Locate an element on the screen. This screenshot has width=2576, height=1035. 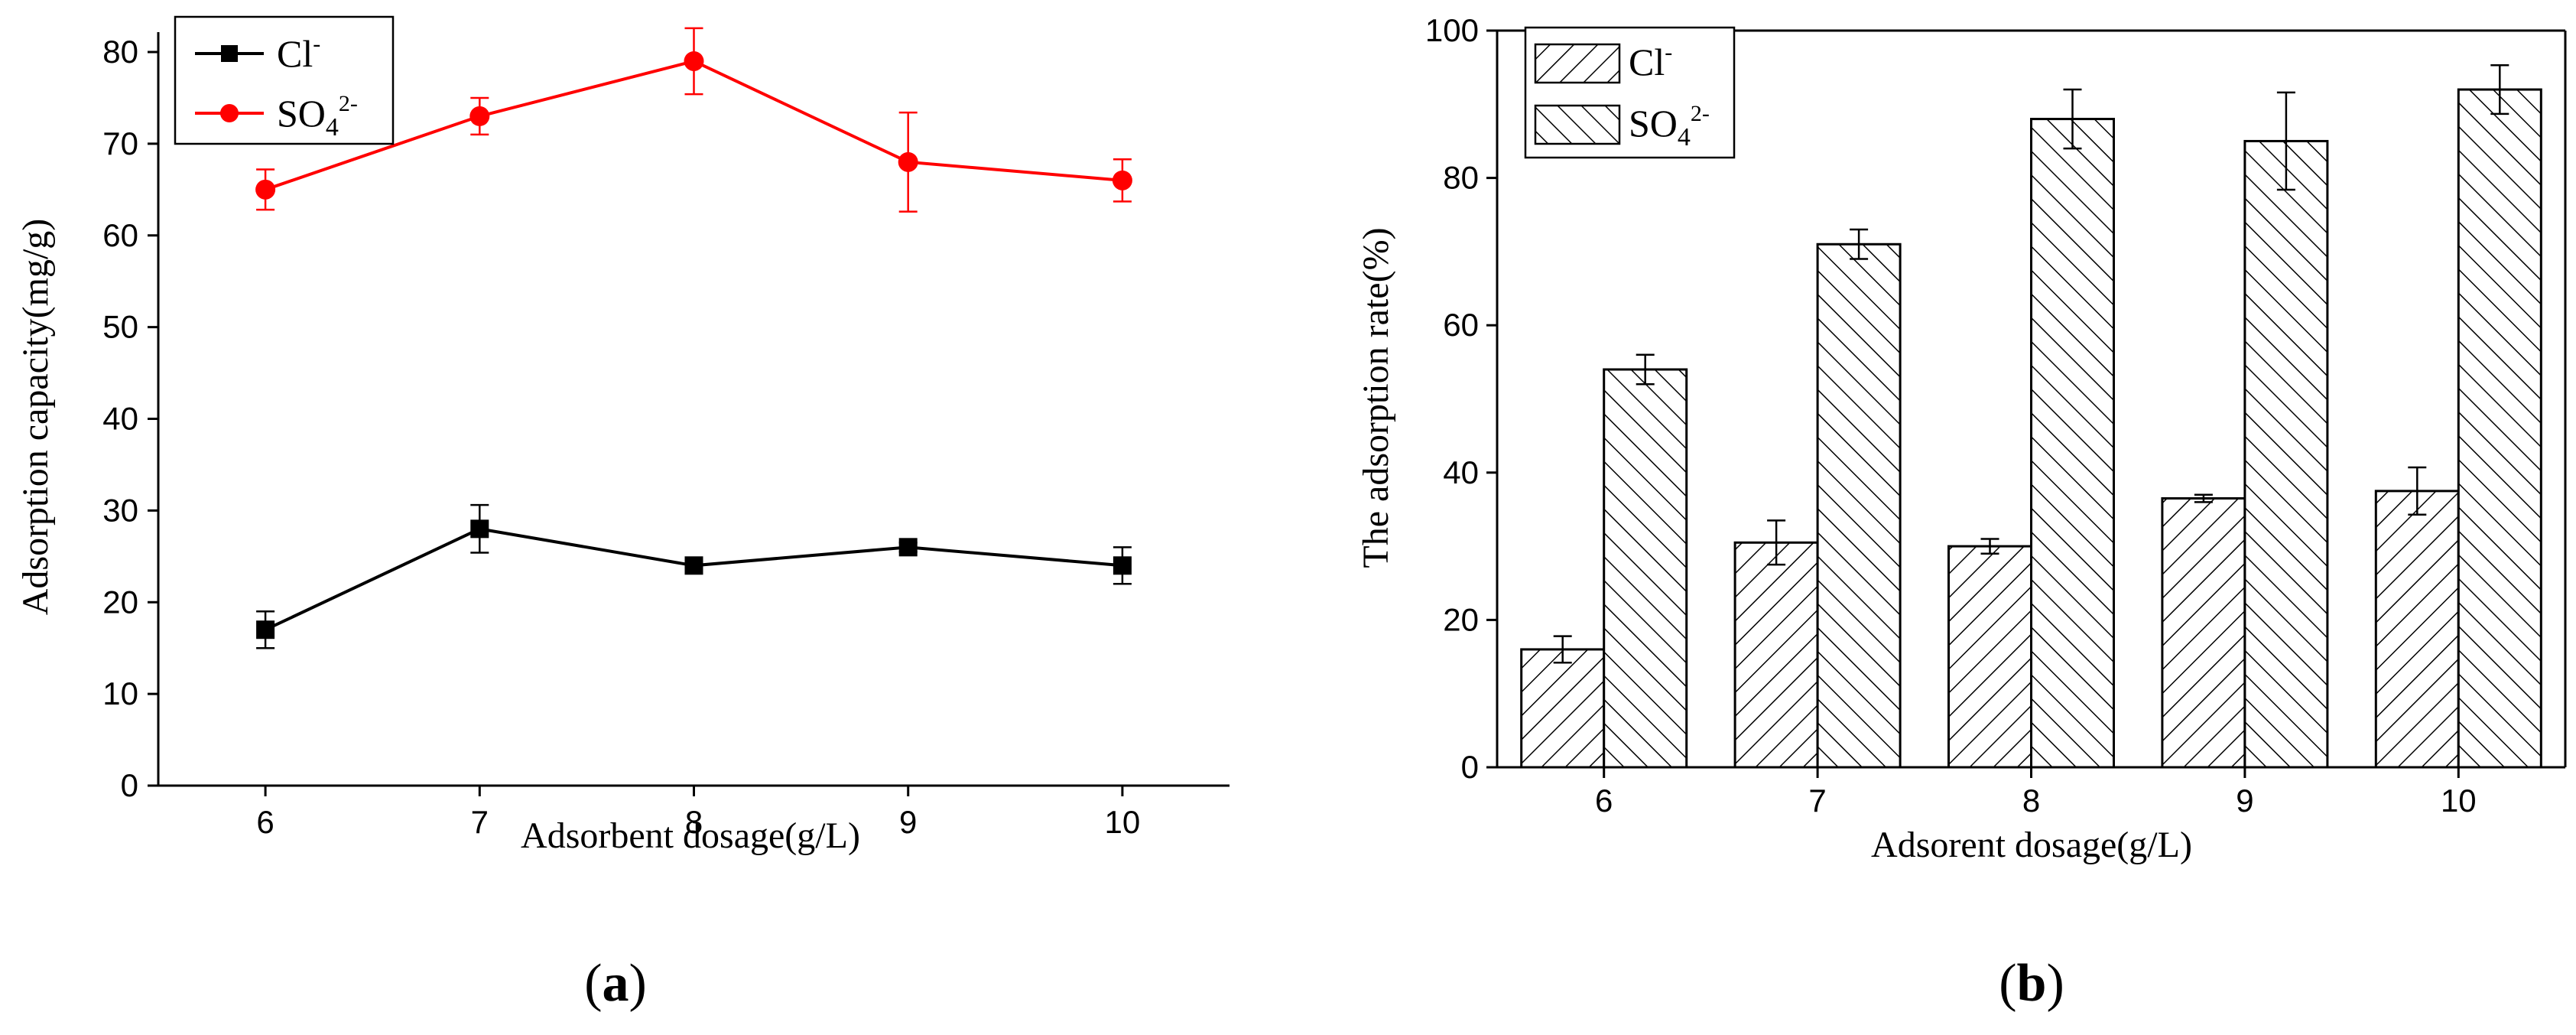
panel-a-x-tick-label: 10 is located at coordinates (1123, 822).